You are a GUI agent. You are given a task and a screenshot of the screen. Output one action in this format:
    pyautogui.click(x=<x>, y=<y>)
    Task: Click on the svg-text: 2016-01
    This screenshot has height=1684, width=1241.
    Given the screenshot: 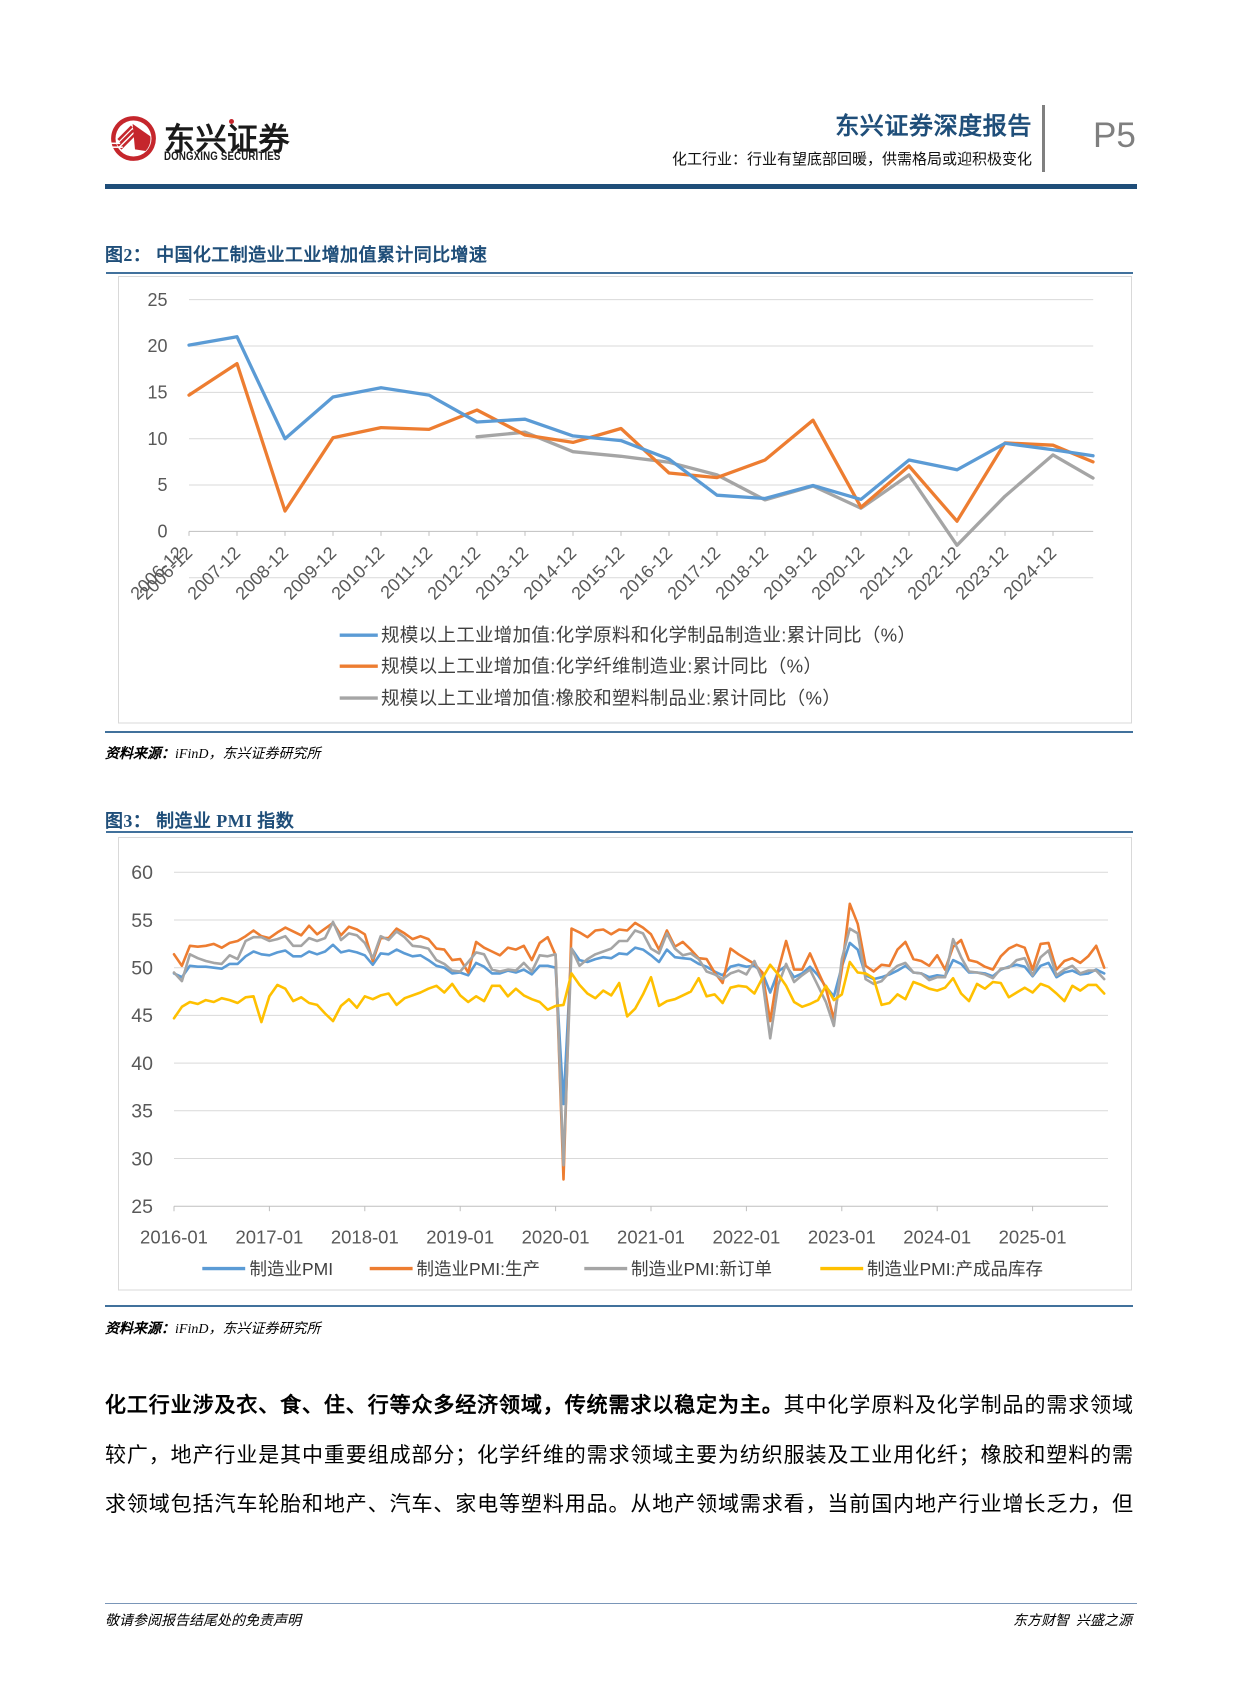 What is the action you would take?
    pyautogui.click(x=174, y=1237)
    